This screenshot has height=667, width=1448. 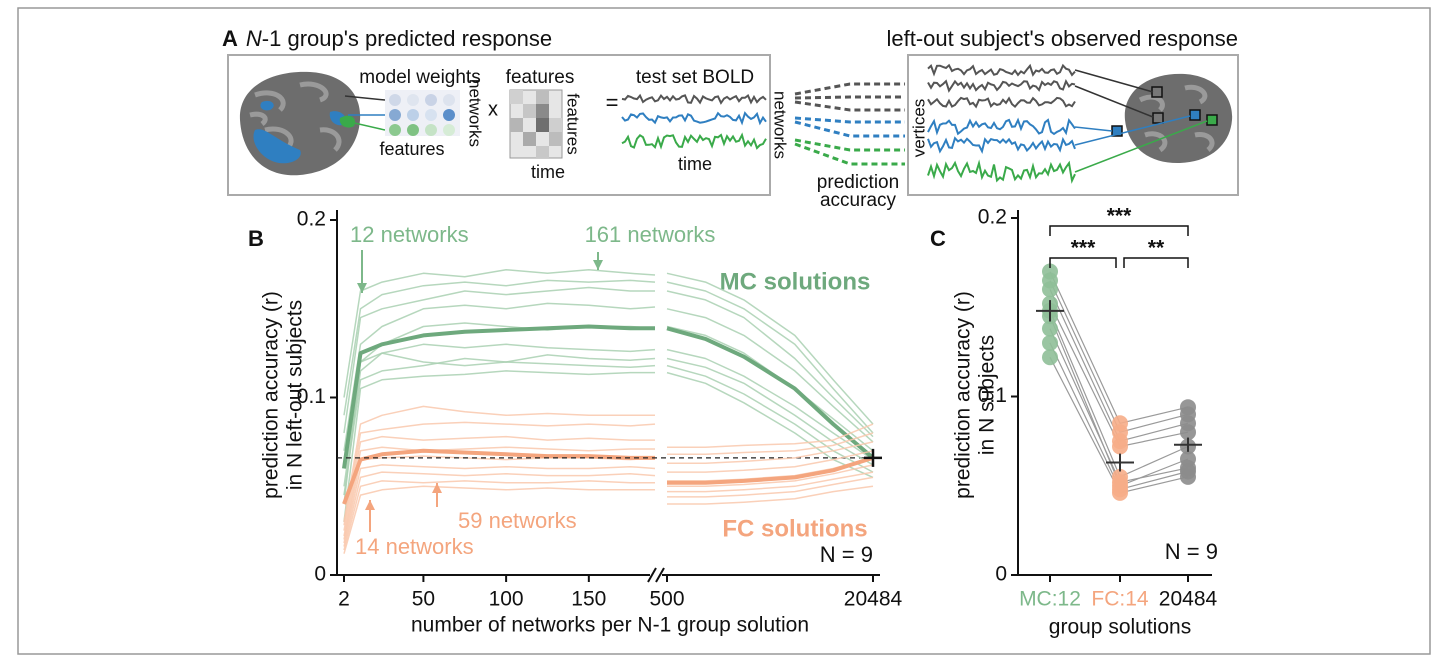 I want to click on x-tick-label: 20484, so click(x=1188, y=599).